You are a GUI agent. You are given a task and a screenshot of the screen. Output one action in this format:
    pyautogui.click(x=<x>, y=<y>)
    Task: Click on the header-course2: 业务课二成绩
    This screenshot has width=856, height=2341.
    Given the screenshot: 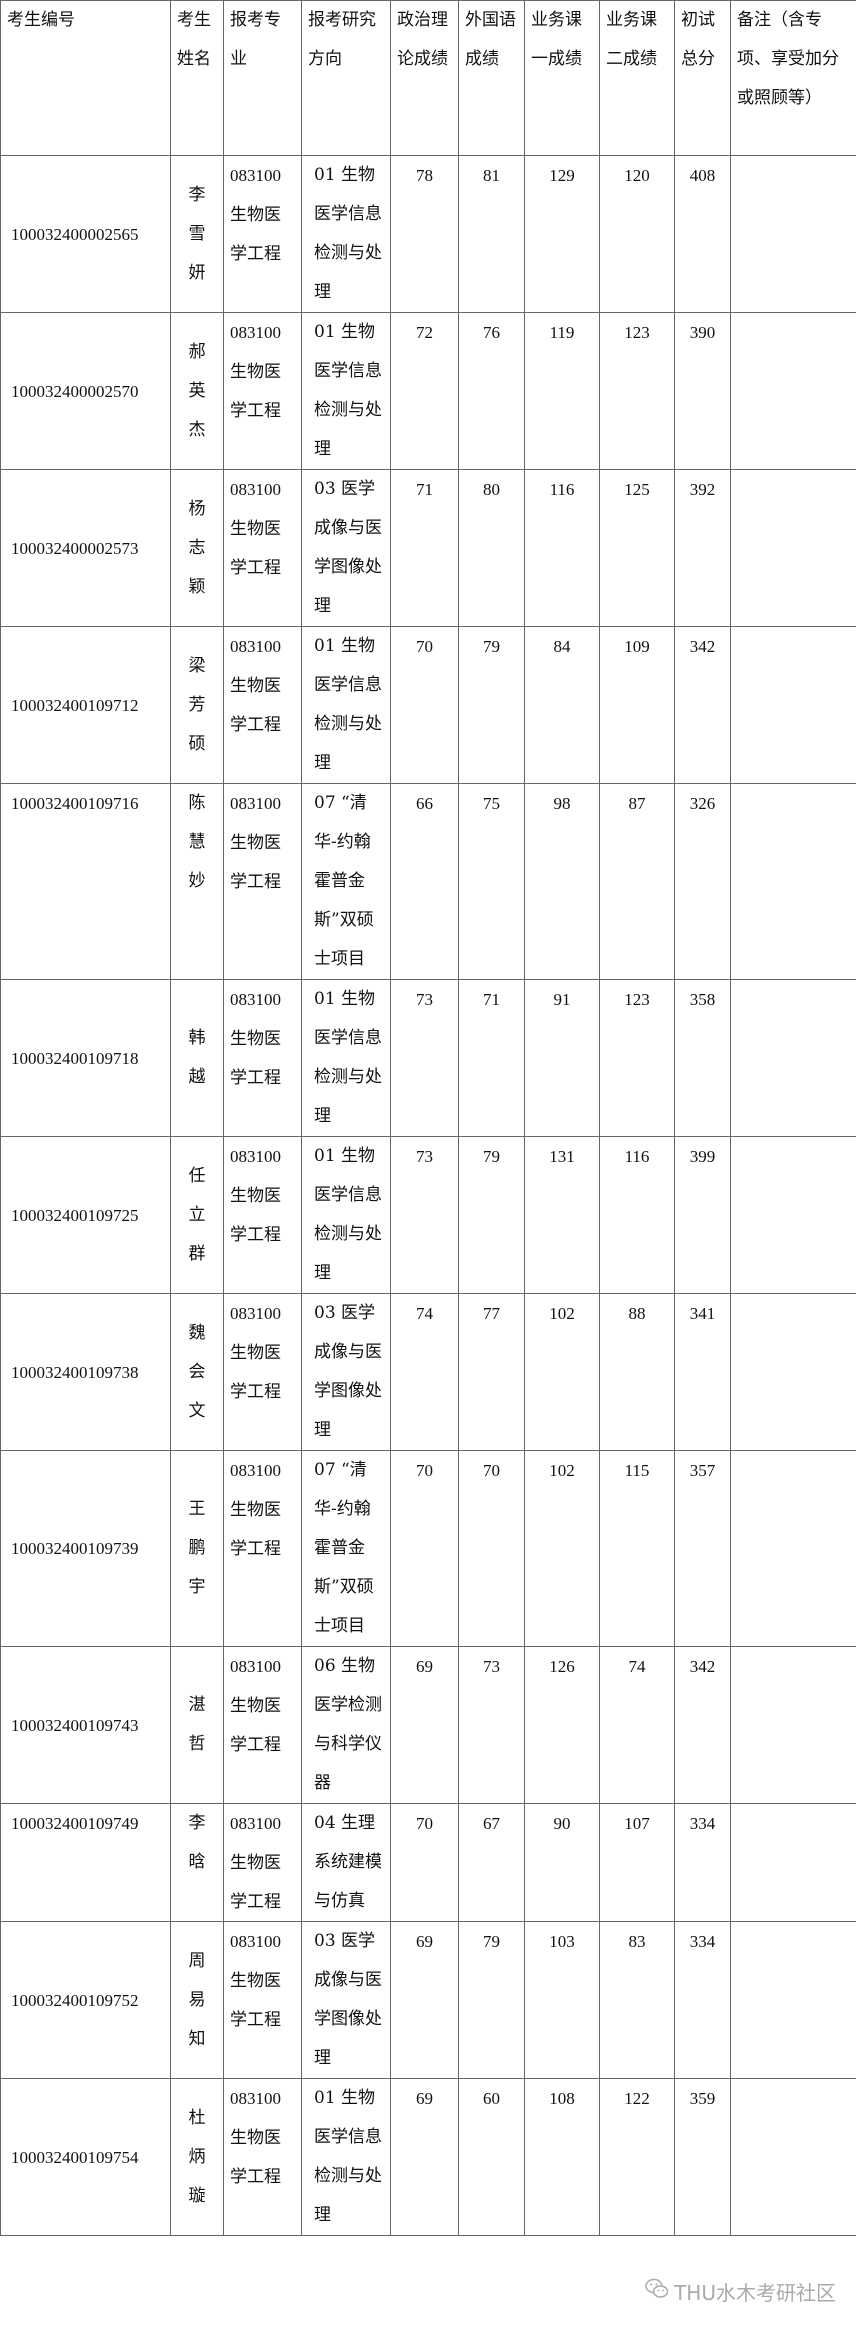 What is the action you would take?
    pyautogui.click(x=637, y=78)
    